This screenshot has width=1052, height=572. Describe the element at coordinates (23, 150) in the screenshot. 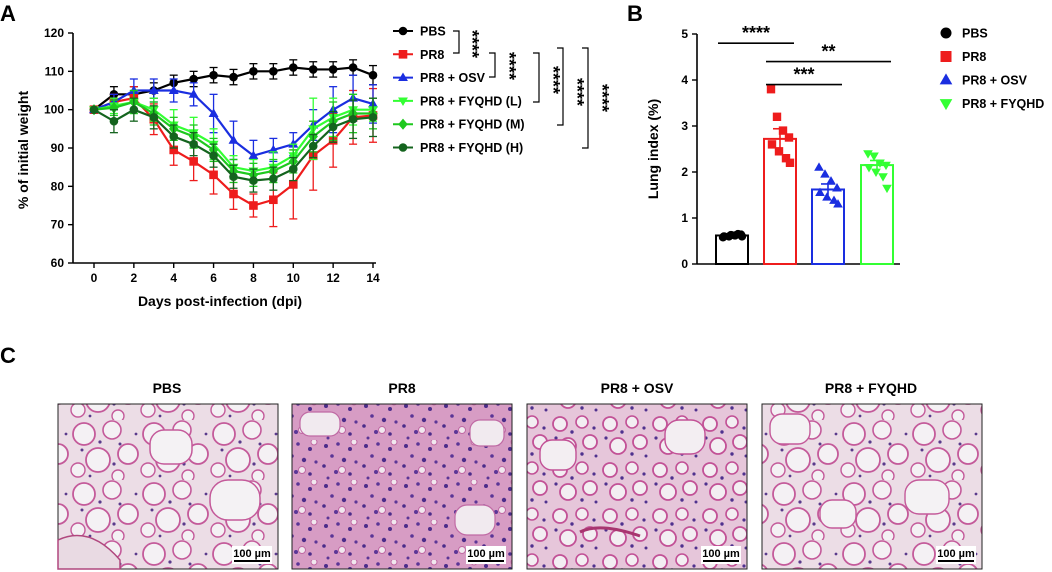

I see `y-axis-title-a: % of initial weight` at that location.